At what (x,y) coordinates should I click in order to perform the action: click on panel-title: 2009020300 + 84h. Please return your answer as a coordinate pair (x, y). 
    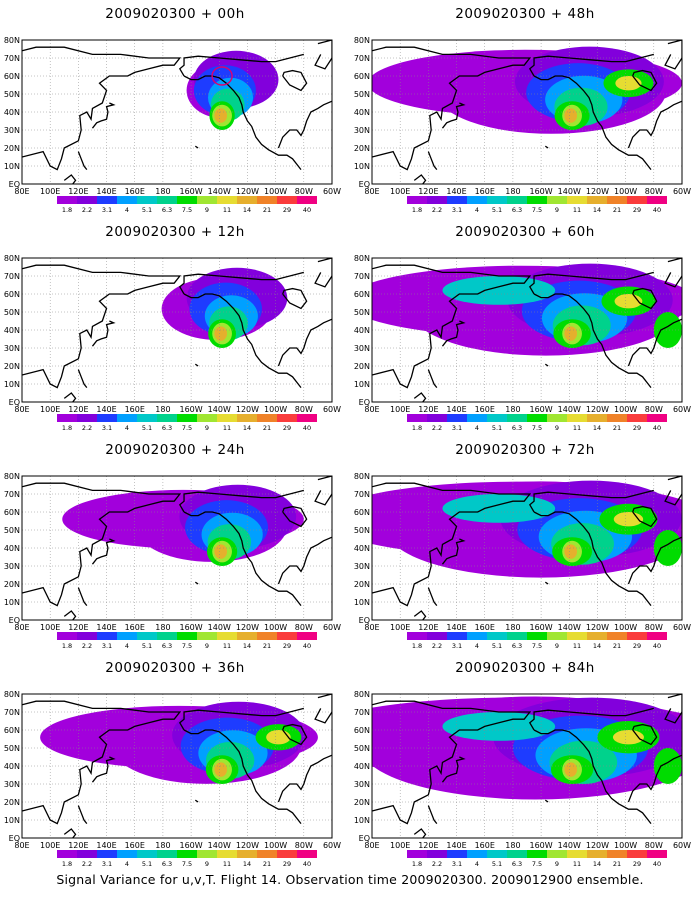
    Looking at the image, I should click on (525, 668).